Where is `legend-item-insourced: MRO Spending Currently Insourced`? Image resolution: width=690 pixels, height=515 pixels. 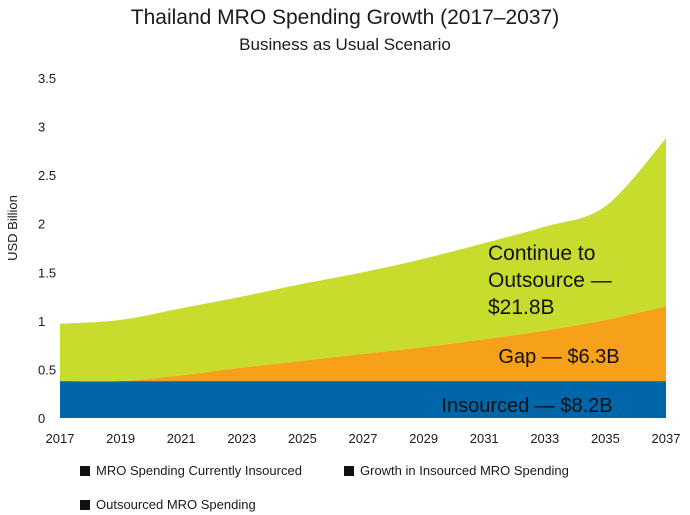
legend-item-insourced: MRO Spending Currently Insourced is located at coordinates (191, 470).